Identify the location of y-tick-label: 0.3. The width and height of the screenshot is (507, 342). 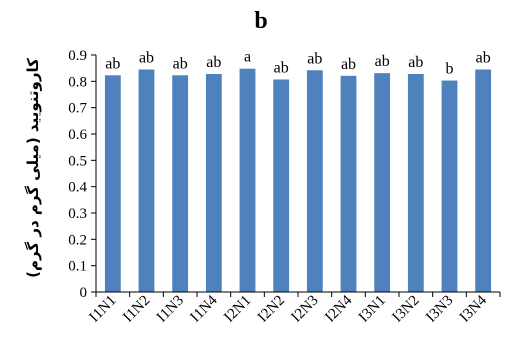
(77, 214).